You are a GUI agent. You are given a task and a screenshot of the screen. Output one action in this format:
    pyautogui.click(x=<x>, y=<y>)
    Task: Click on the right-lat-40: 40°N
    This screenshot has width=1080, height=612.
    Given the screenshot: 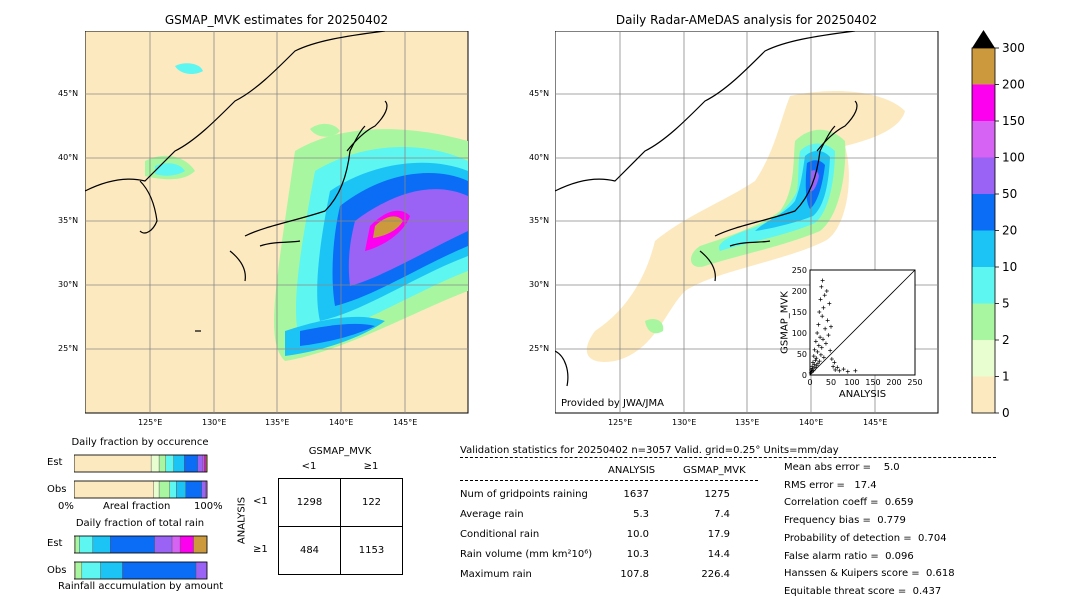 What is the action you would take?
    pyautogui.click(x=539, y=157)
    